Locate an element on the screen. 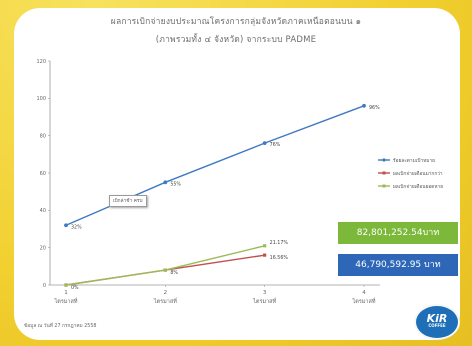  x-tick-number: 3 is located at coordinates (265, 293).